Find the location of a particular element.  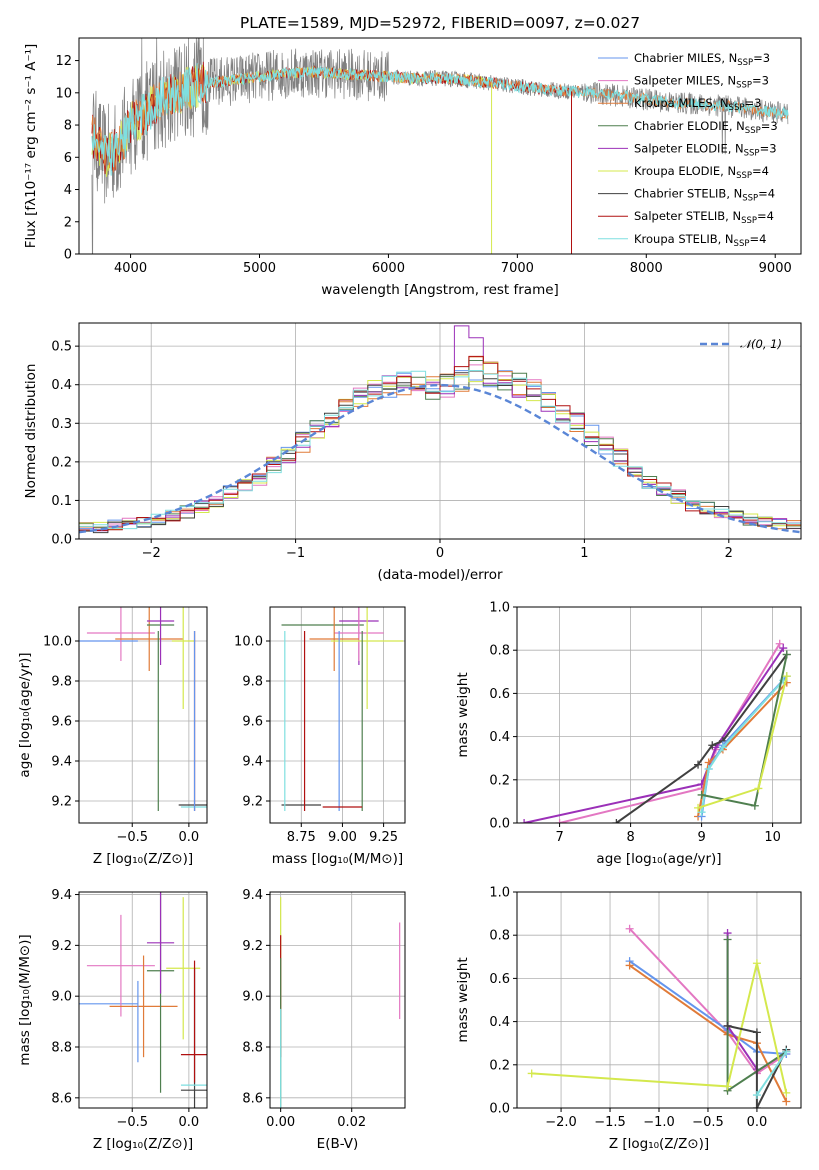

x-tick-label: 5000 is located at coordinates (259, 268).